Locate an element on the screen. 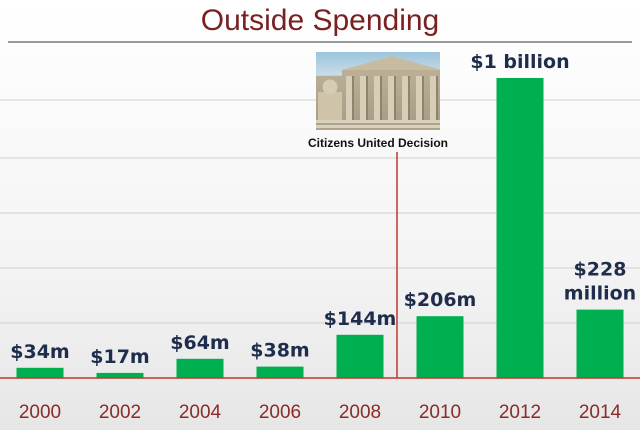  bar-2004 is located at coordinates (200, 368).